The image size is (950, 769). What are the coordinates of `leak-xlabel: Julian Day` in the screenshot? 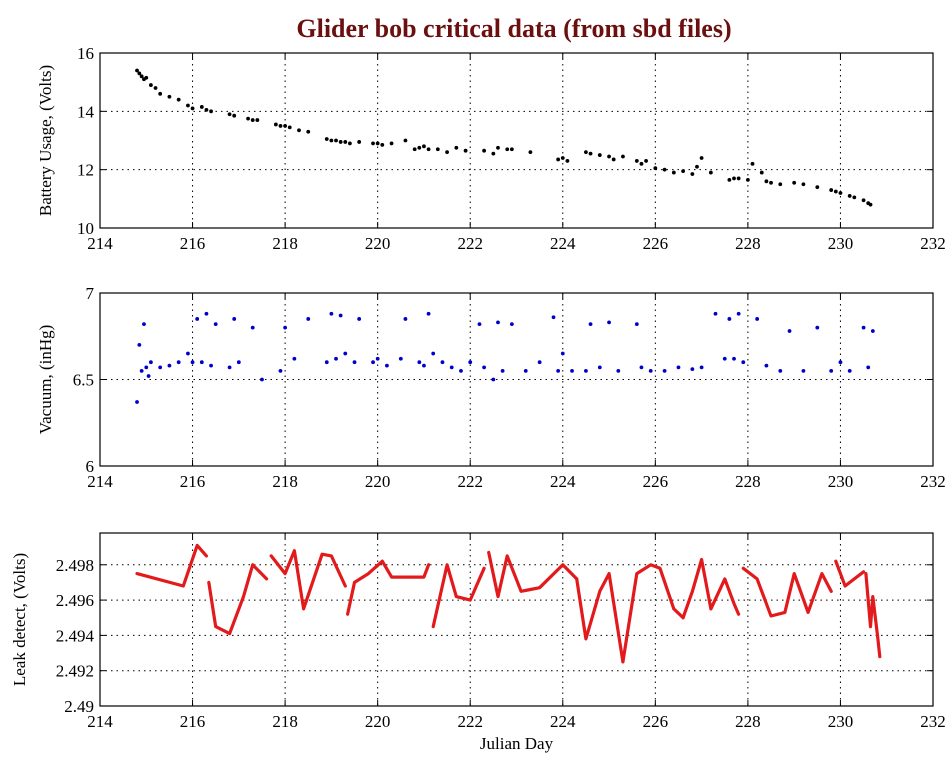 It's located at (517, 743).